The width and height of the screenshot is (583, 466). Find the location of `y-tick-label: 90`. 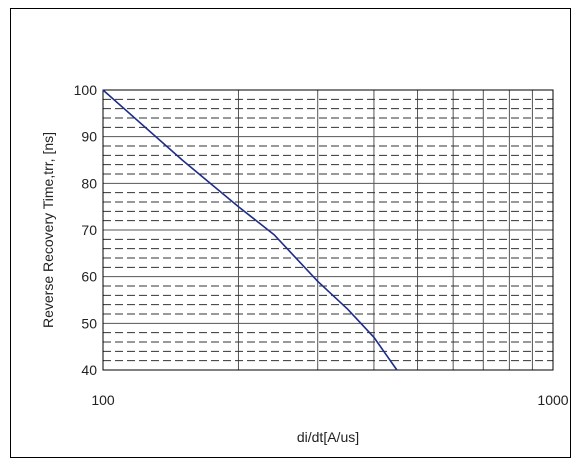

y-tick-label: 90 is located at coordinates (89, 137).